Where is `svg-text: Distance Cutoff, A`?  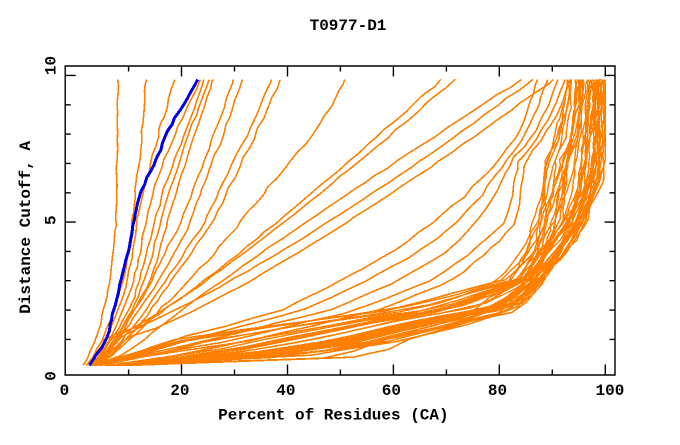 svg-text: Distance Cutoff, A is located at coordinates (26, 227).